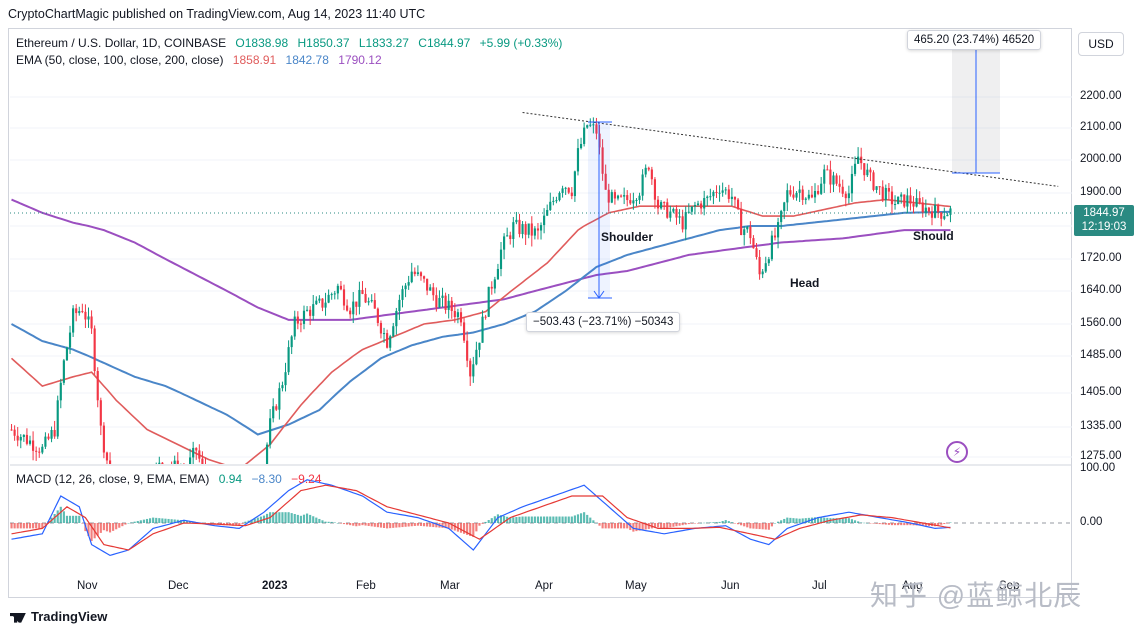  What do you see at coordinates (805, 283) in the screenshot?
I see `head-label: Head` at bounding box center [805, 283].